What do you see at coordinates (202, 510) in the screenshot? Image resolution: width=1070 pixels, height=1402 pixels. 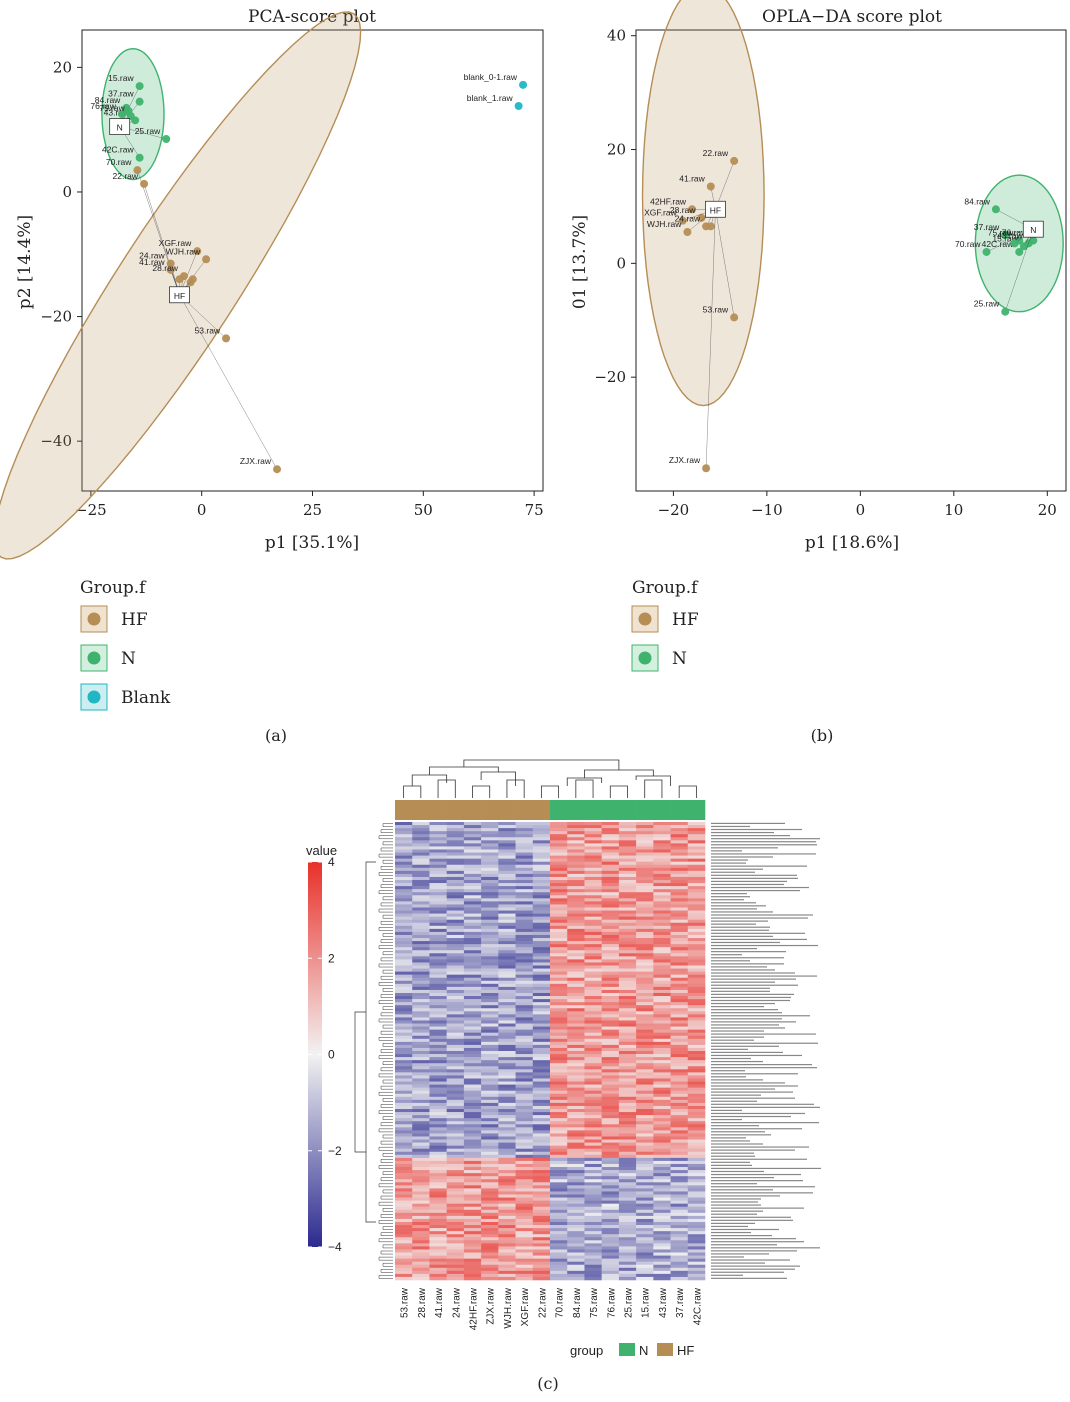 I see `x-tick-label: 0` at bounding box center [202, 510].